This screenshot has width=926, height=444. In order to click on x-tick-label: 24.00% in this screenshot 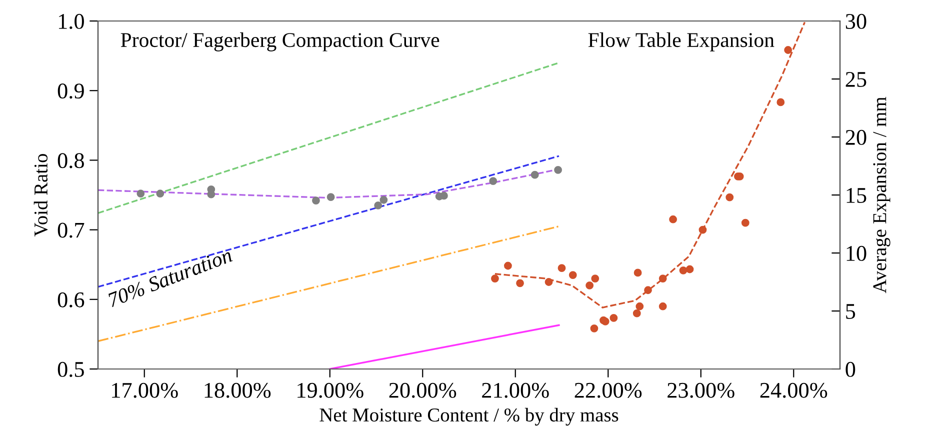, I will do `click(794, 390)`.